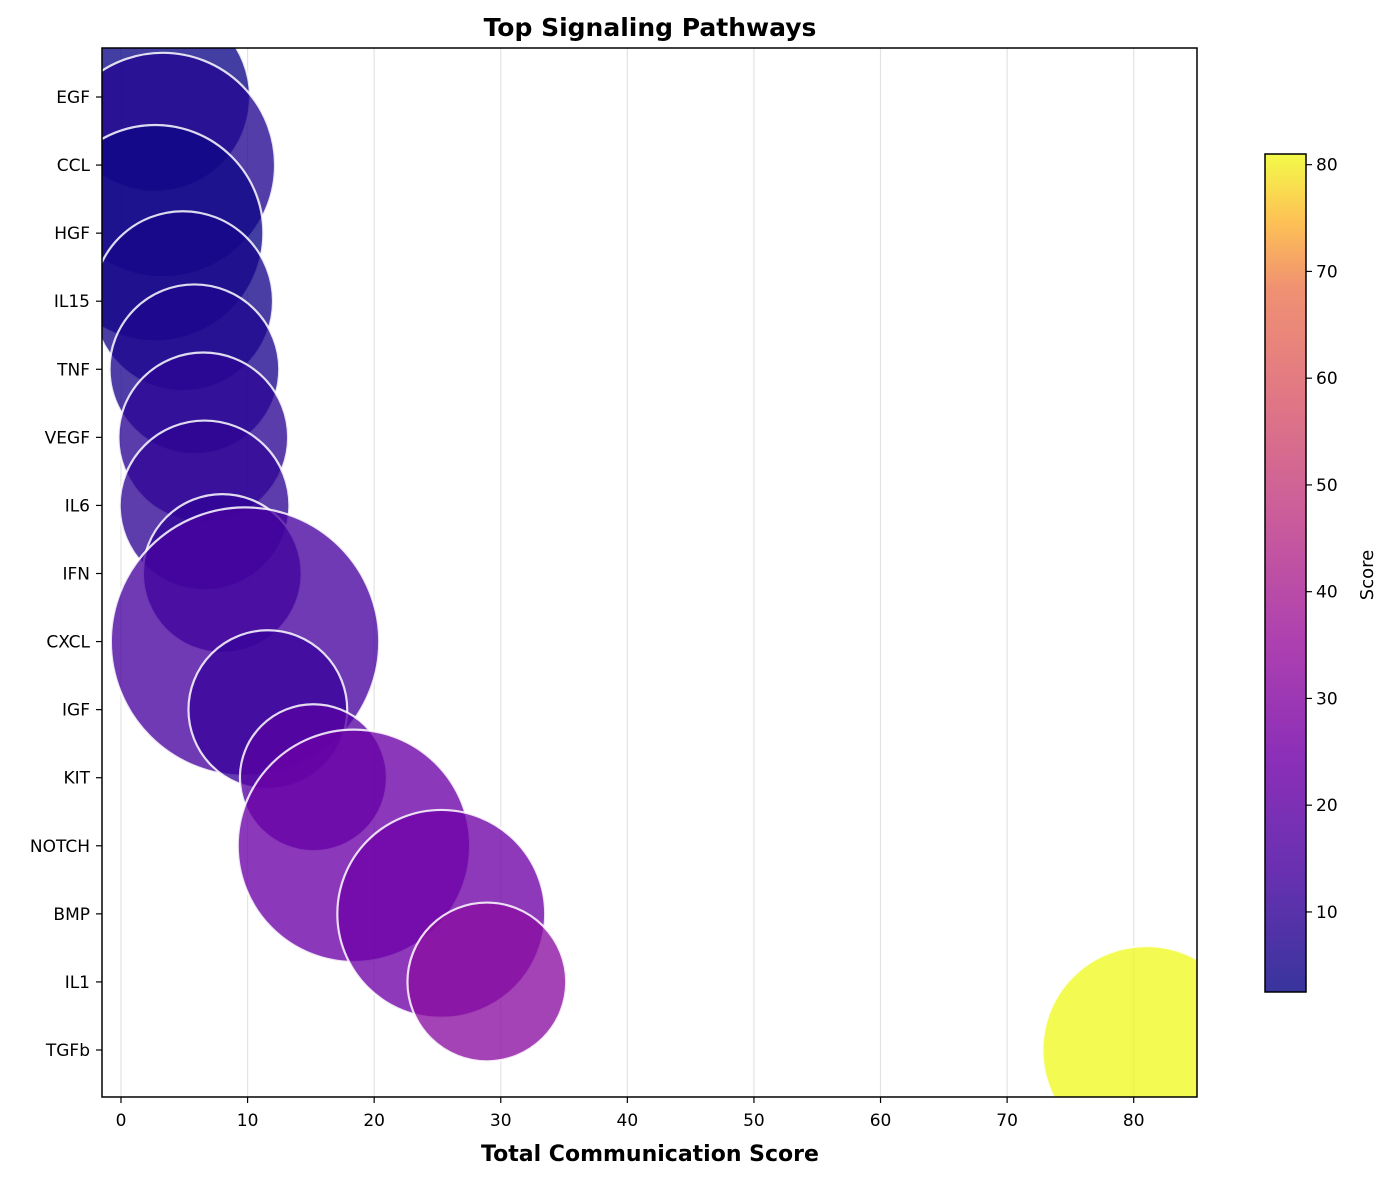 The image size is (1391, 1180). What do you see at coordinates (501, 1121) in the screenshot?
I see `x-tick-label: 30` at bounding box center [501, 1121].